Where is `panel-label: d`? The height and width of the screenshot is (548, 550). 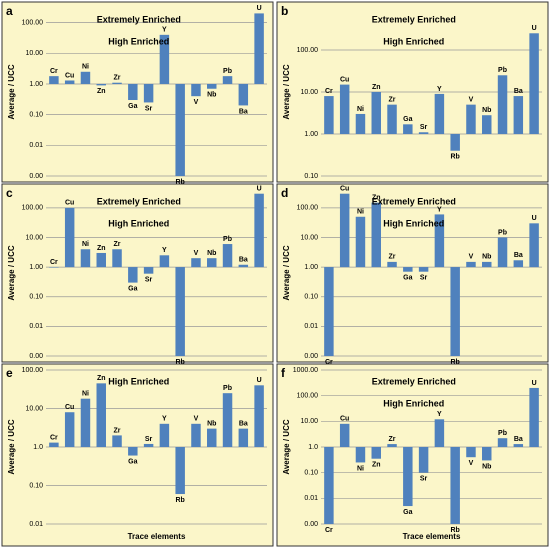
panel-label: d is located at coordinates (284, 193).